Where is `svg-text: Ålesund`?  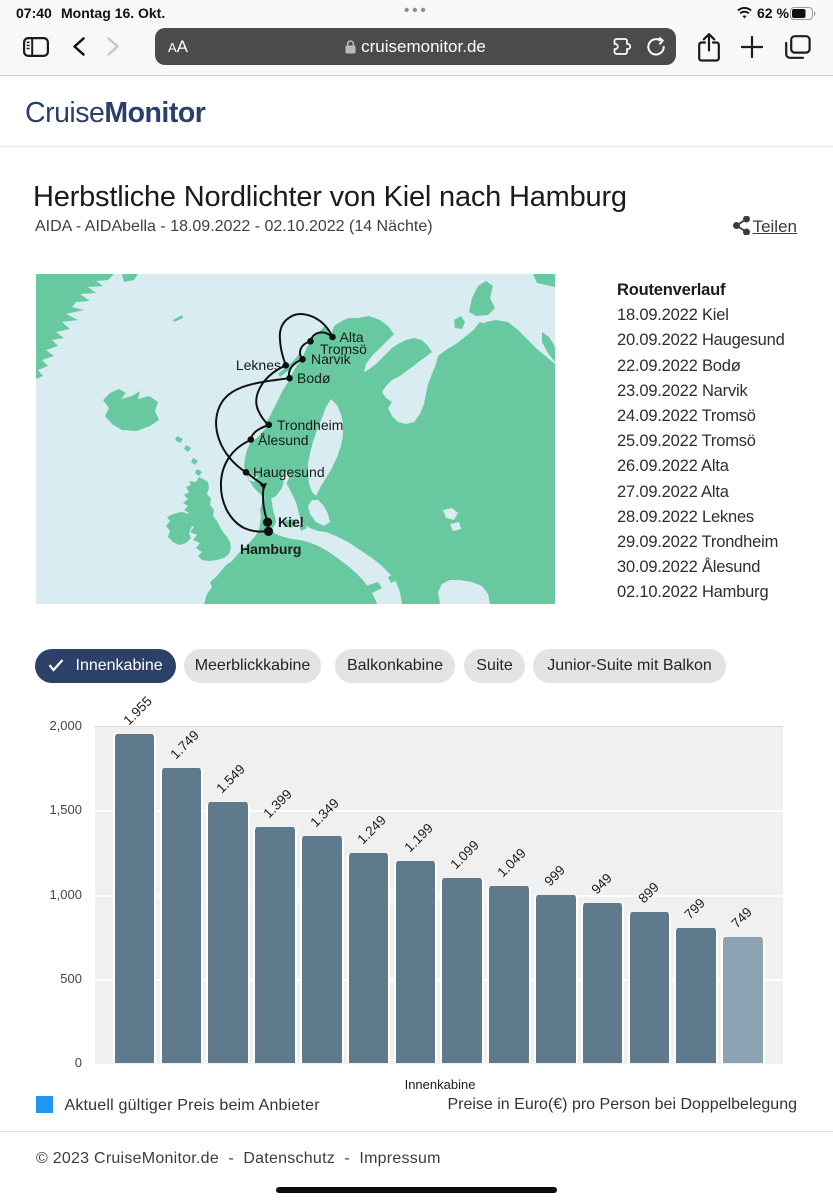
svg-text: Ålesund is located at coordinates (283, 440).